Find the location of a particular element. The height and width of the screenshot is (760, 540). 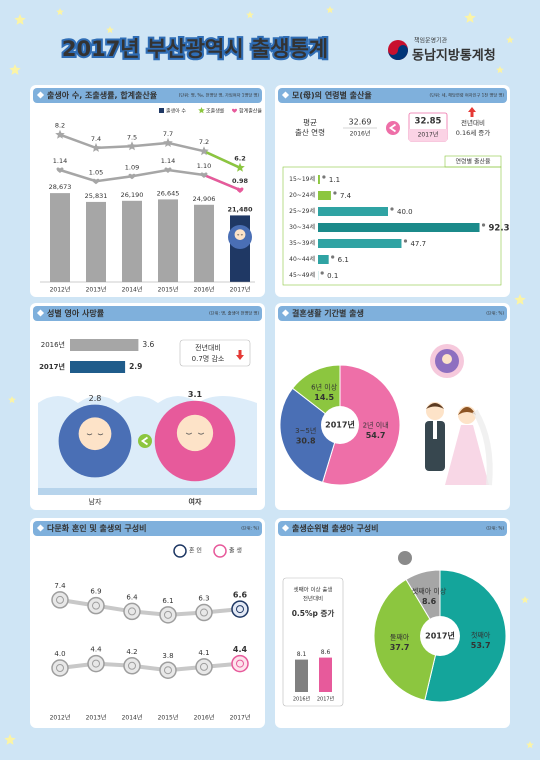

balloon-baby-face is located at coordinates (447, 359).